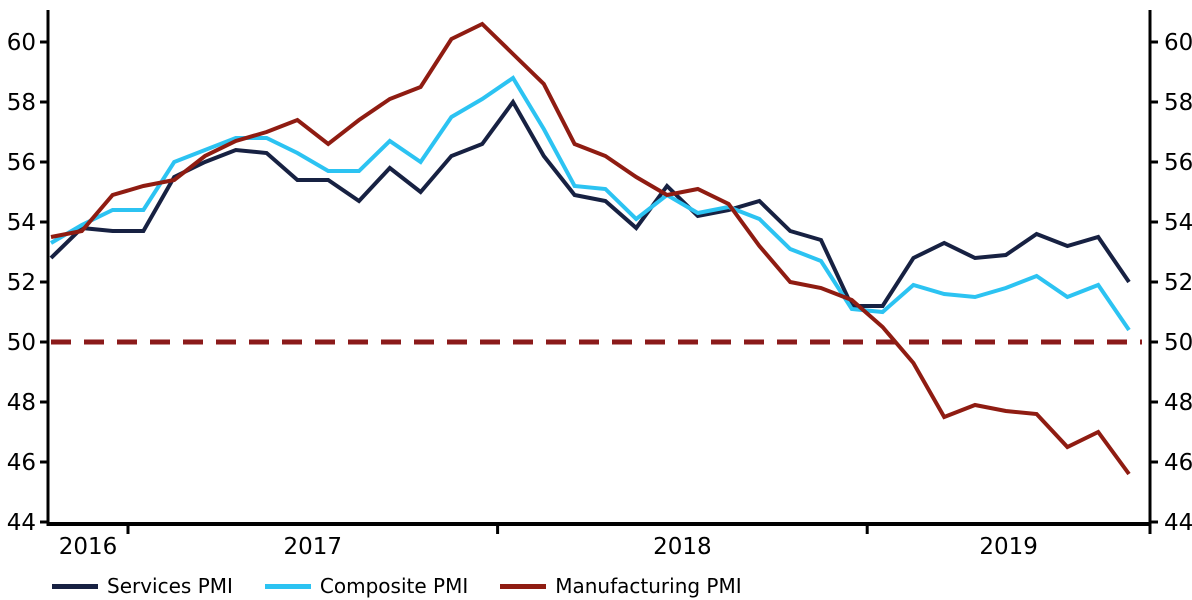 Image resolution: width=1192 pixels, height=600 pixels. I want to click on left-axis-label: 50, so click(21, 343).